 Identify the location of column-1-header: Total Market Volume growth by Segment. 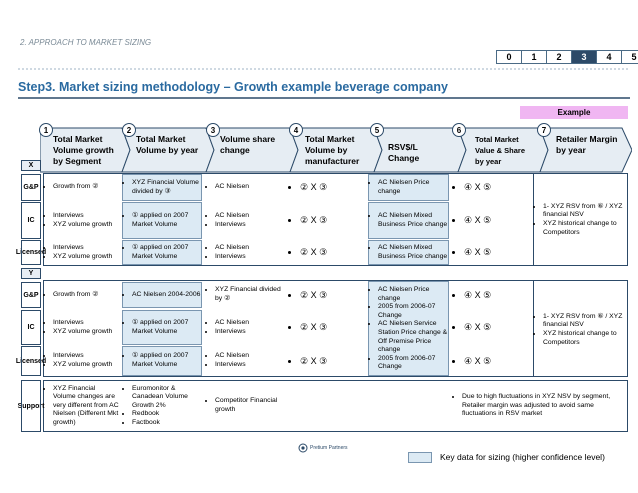
(83, 150).